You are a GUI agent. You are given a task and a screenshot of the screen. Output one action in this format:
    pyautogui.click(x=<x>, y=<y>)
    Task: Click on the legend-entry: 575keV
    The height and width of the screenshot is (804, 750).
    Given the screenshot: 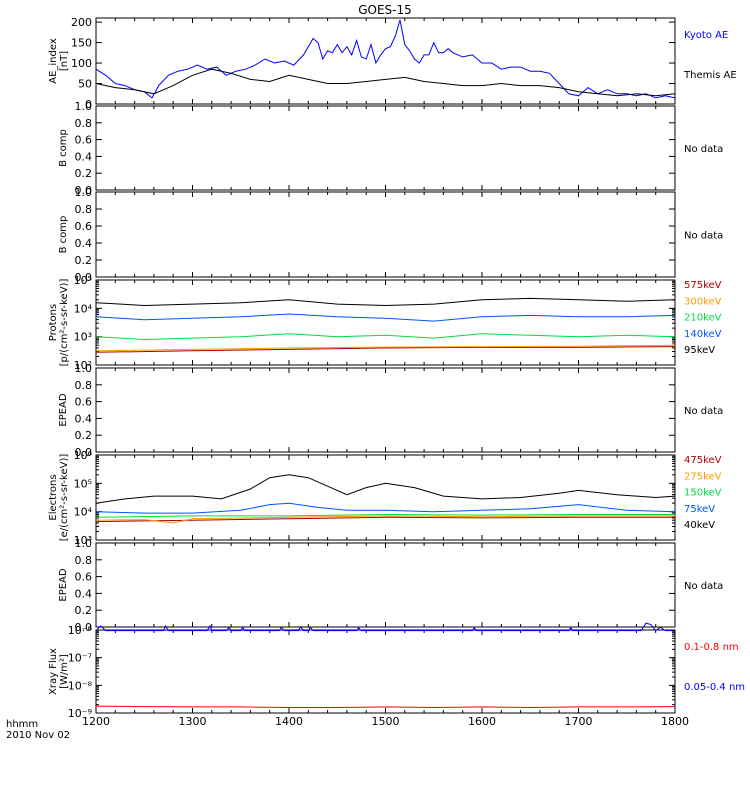 What is the action you would take?
    pyautogui.click(x=703, y=285)
    